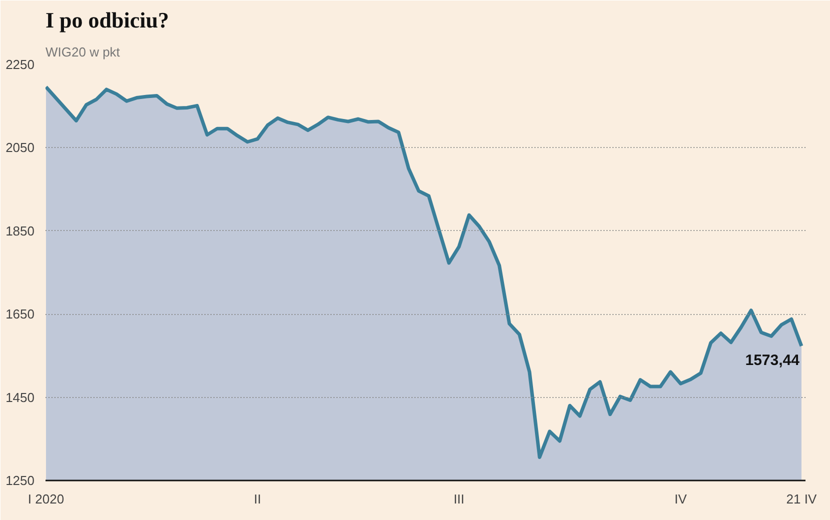 This screenshot has width=830, height=520. Describe the element at coordinates (772, 360) in the screenshot. I see `annotation: 1573,44` at that location.